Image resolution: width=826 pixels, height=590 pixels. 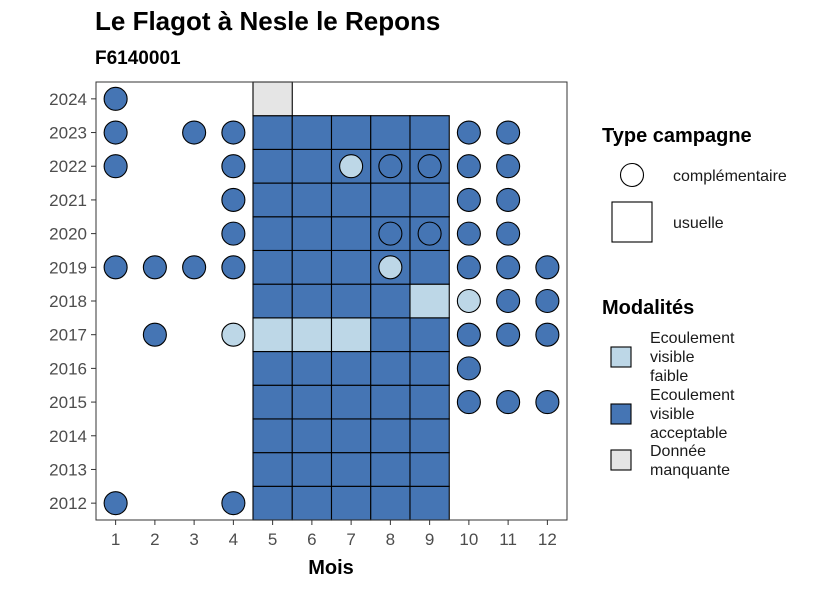 I want to click on legend-shape-label: complémentaire, so click(x=730, y=176).